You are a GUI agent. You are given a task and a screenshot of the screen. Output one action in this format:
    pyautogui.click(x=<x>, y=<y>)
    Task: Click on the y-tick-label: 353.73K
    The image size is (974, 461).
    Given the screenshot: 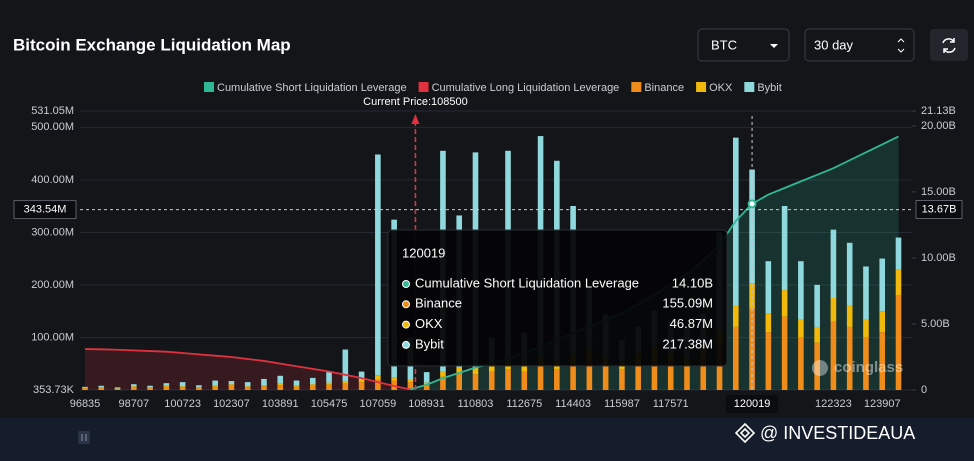 What is the action you would take?
    pyautogui.click(x=54, y=390)
    